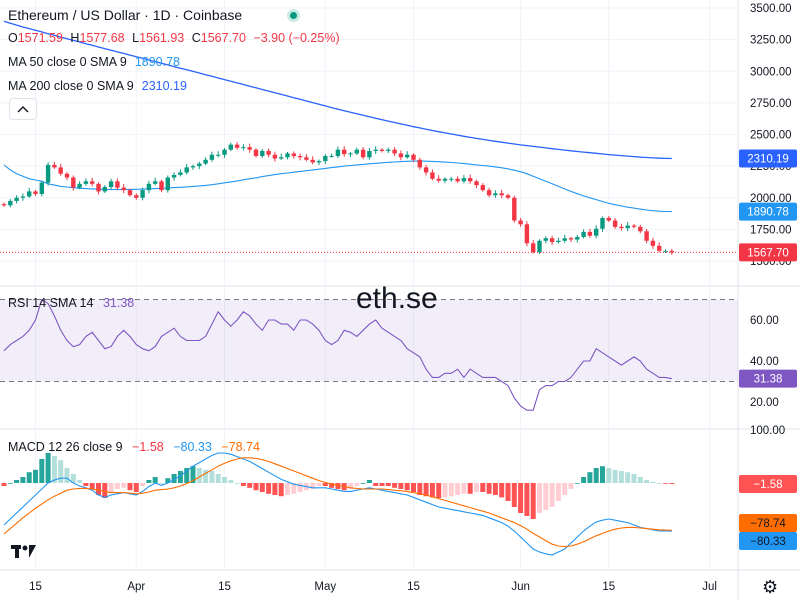  Describe the element at coordinates (75, 38) in the screenshot. I see `ohlc-high-label: H` at that location.